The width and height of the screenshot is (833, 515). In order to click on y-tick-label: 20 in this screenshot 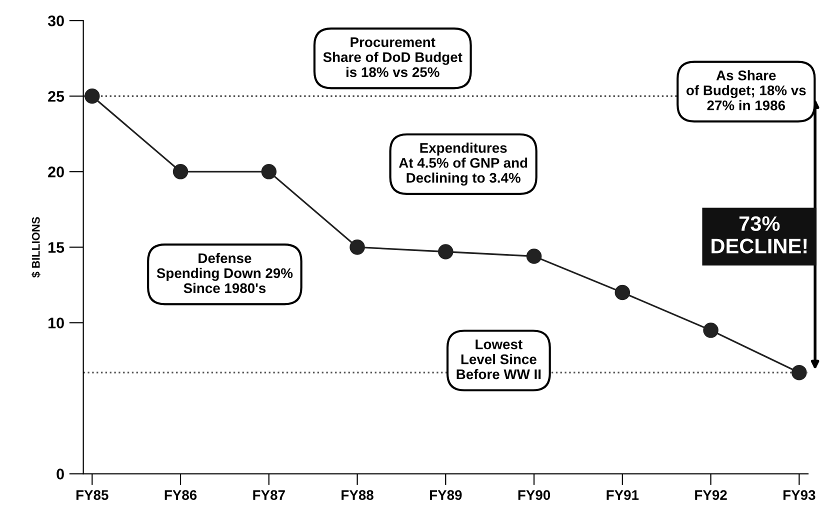, I will do `click(56, 172)`.